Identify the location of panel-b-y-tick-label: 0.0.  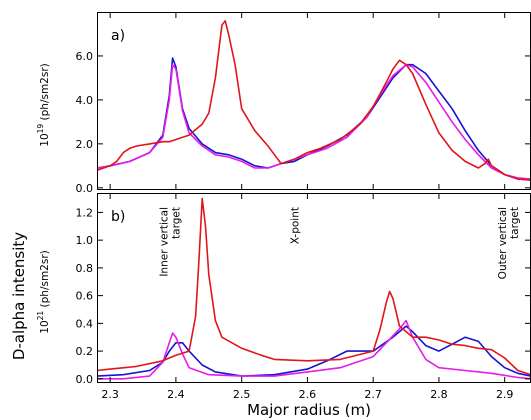
(85, 379).